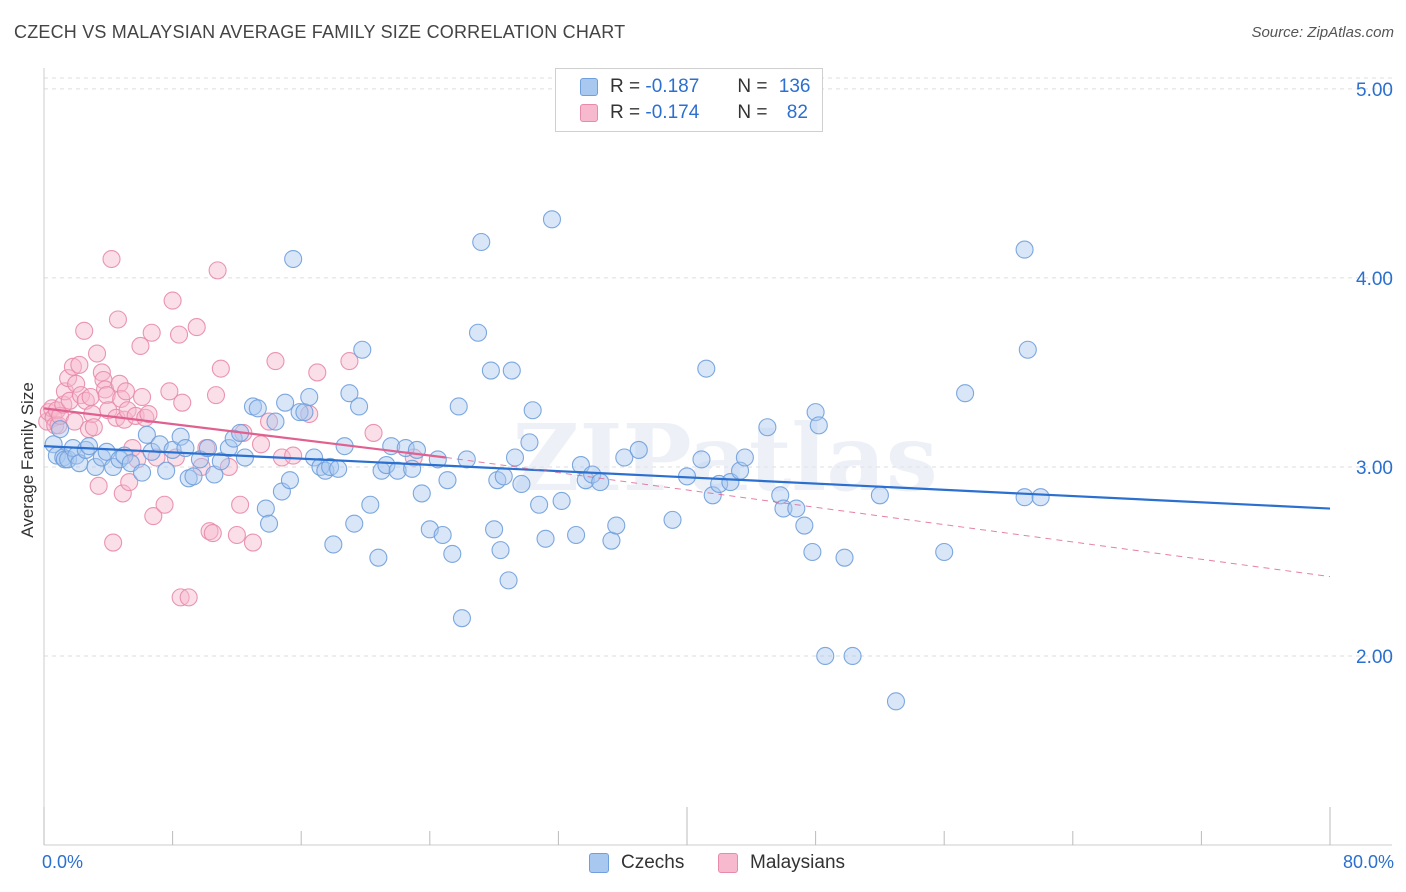 This screenshot has height=892, width=1406. What do you see at coordinates (1368, 862) in the screenshot?
I see `x-axis-max-label: 80.0%` at bounding box center [1368, 862].